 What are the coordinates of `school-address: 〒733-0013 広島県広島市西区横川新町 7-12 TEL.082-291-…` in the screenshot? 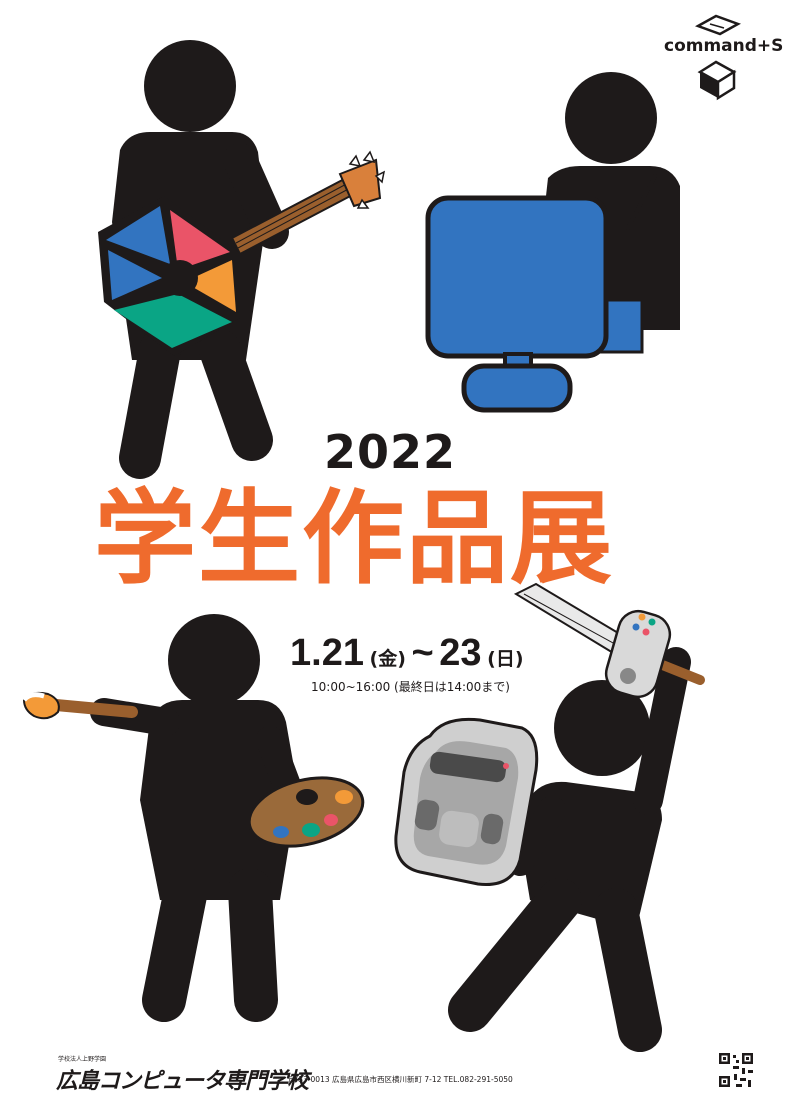 It's located at (399, 1079).